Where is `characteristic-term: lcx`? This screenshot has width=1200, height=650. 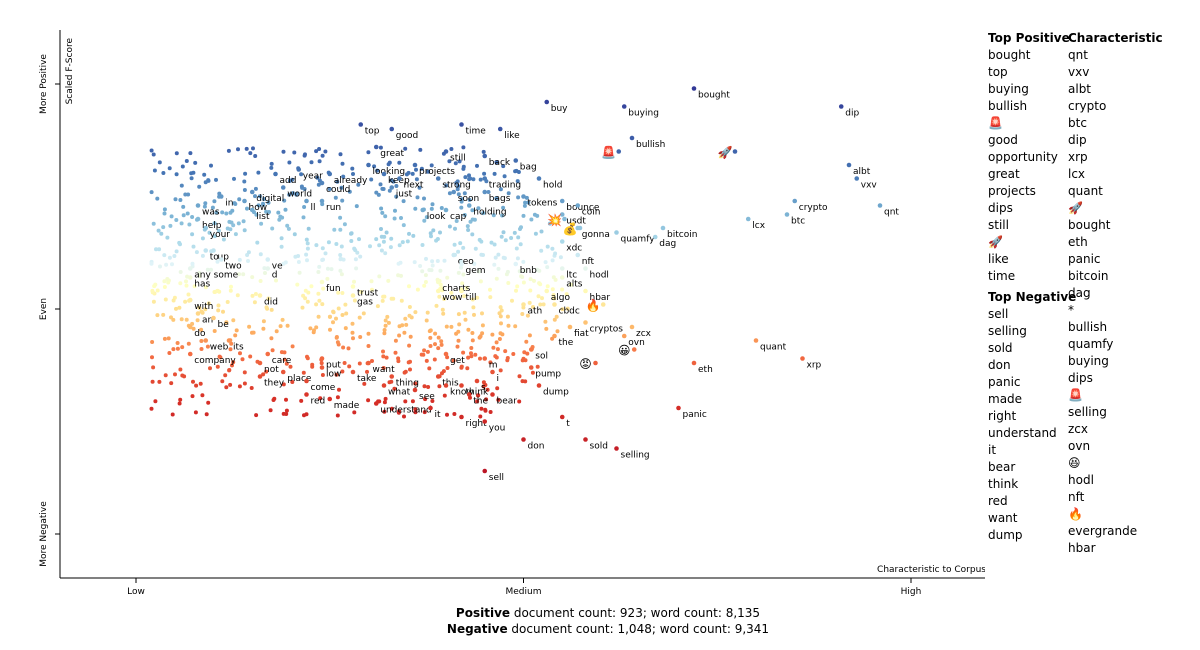 characteristic-term: lcx is located at coordinates (1077, 174).